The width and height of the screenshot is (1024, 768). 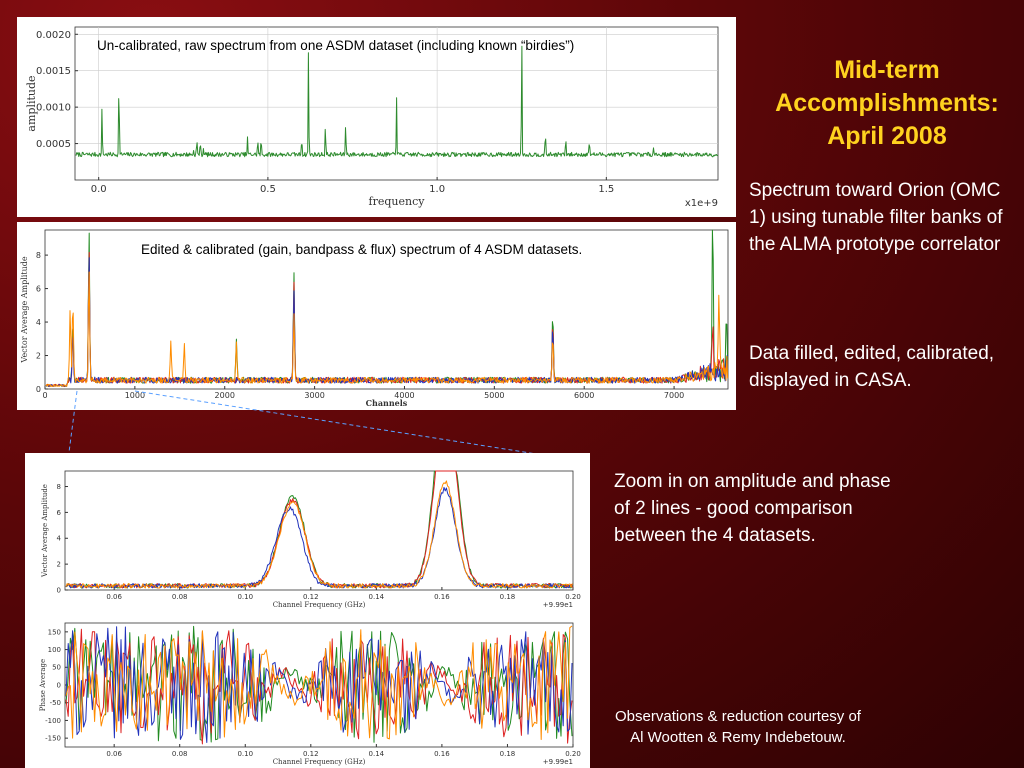 What do you see at coordinates (53, 108) in the screenshot?
I see `y-tick-label: 0.0010` at bounding box center [53, 108].